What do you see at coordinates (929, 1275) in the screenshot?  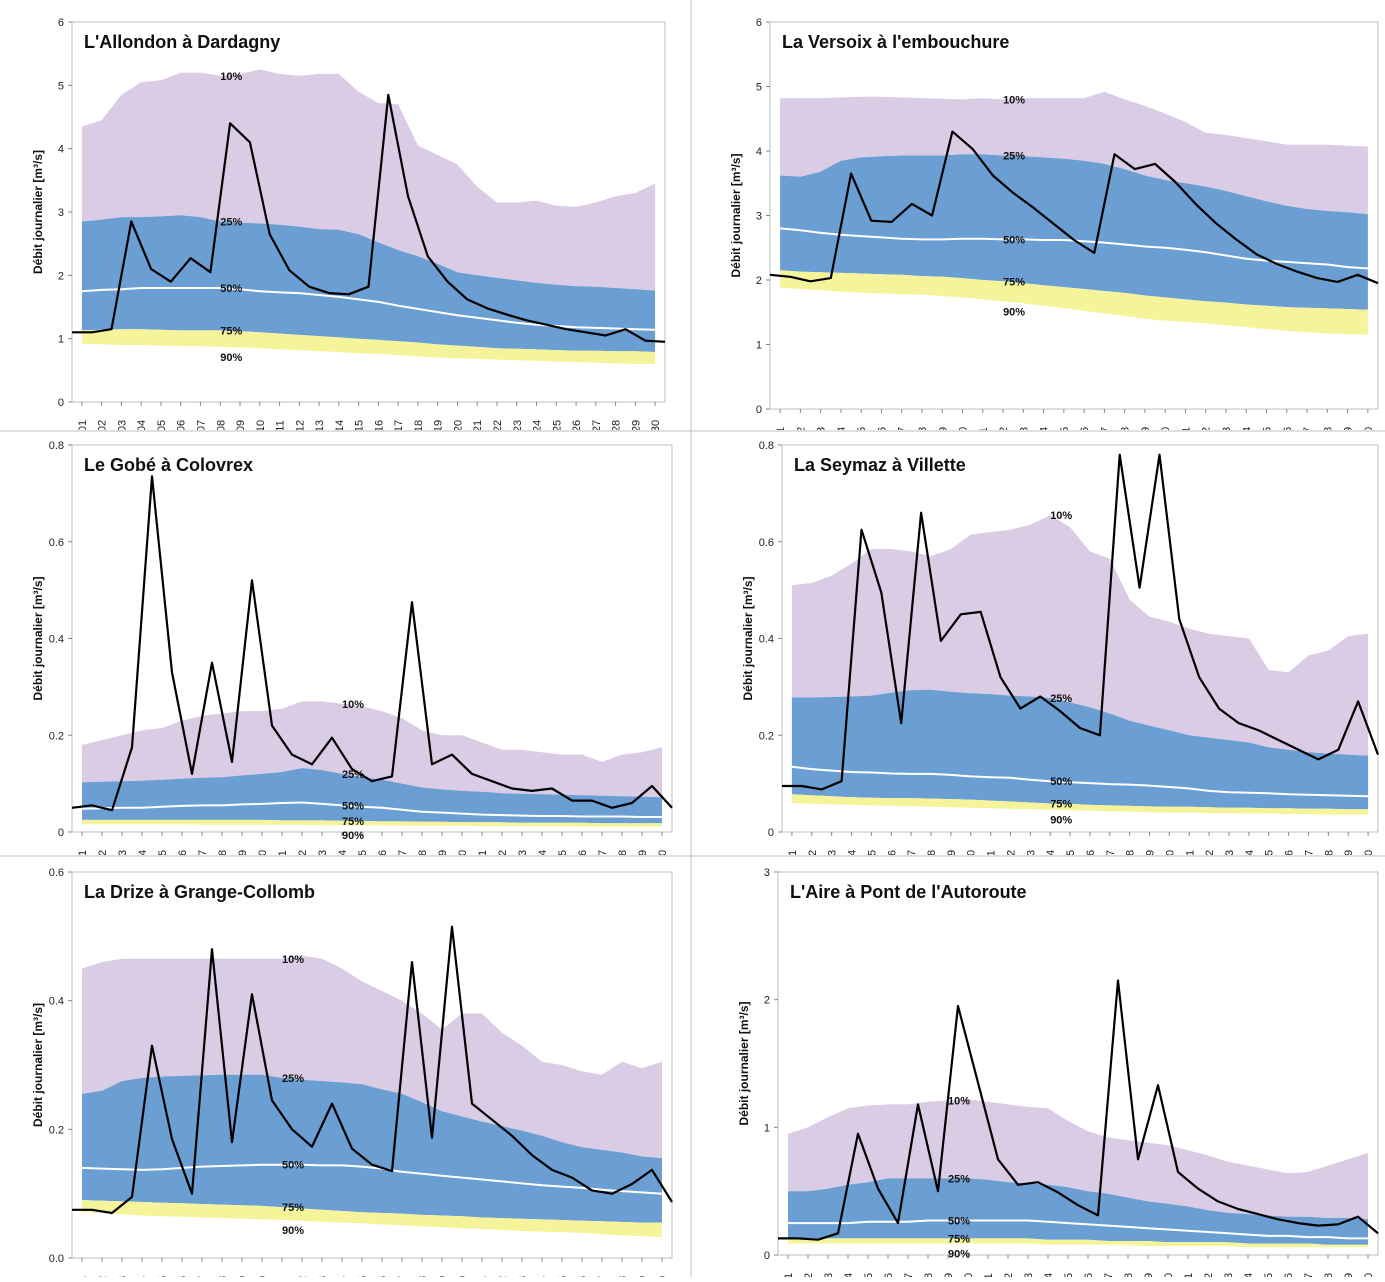 I see `x-tick-label: 08` at bounding box center [929, 1275].